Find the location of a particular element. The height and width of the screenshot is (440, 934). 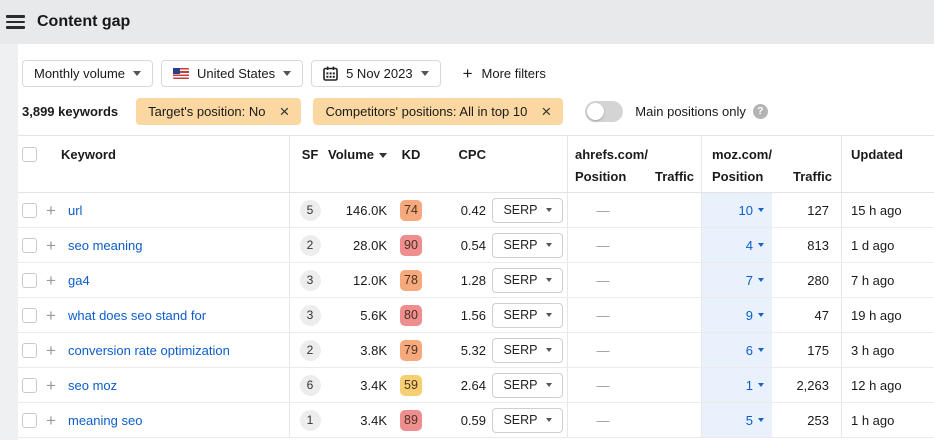

moz-position-link: 10 is located at coordinates (751, 210).